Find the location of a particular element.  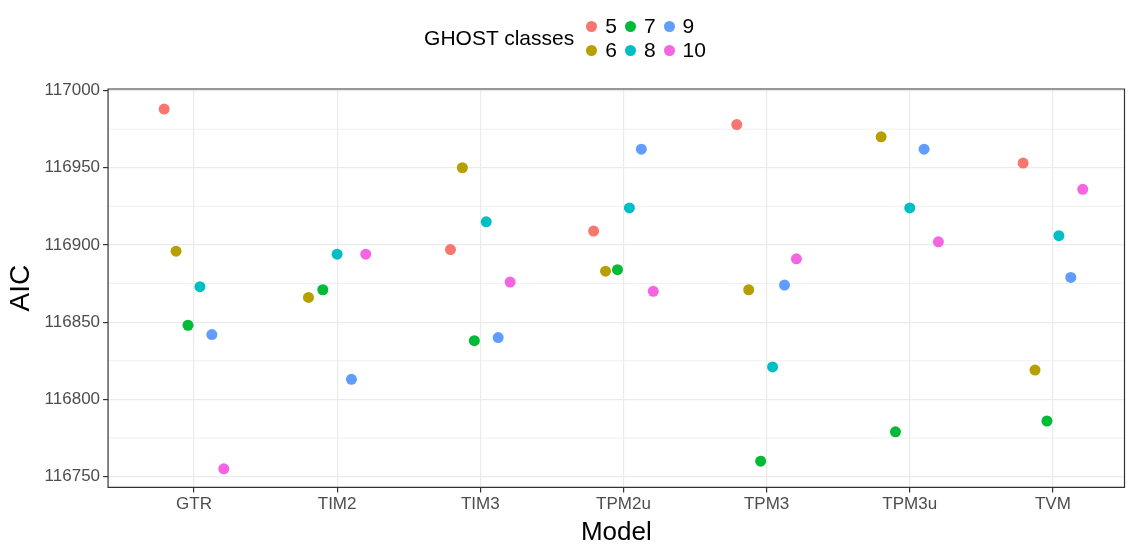

x-tick-label: TVM is located at coordinates (1052, 504).